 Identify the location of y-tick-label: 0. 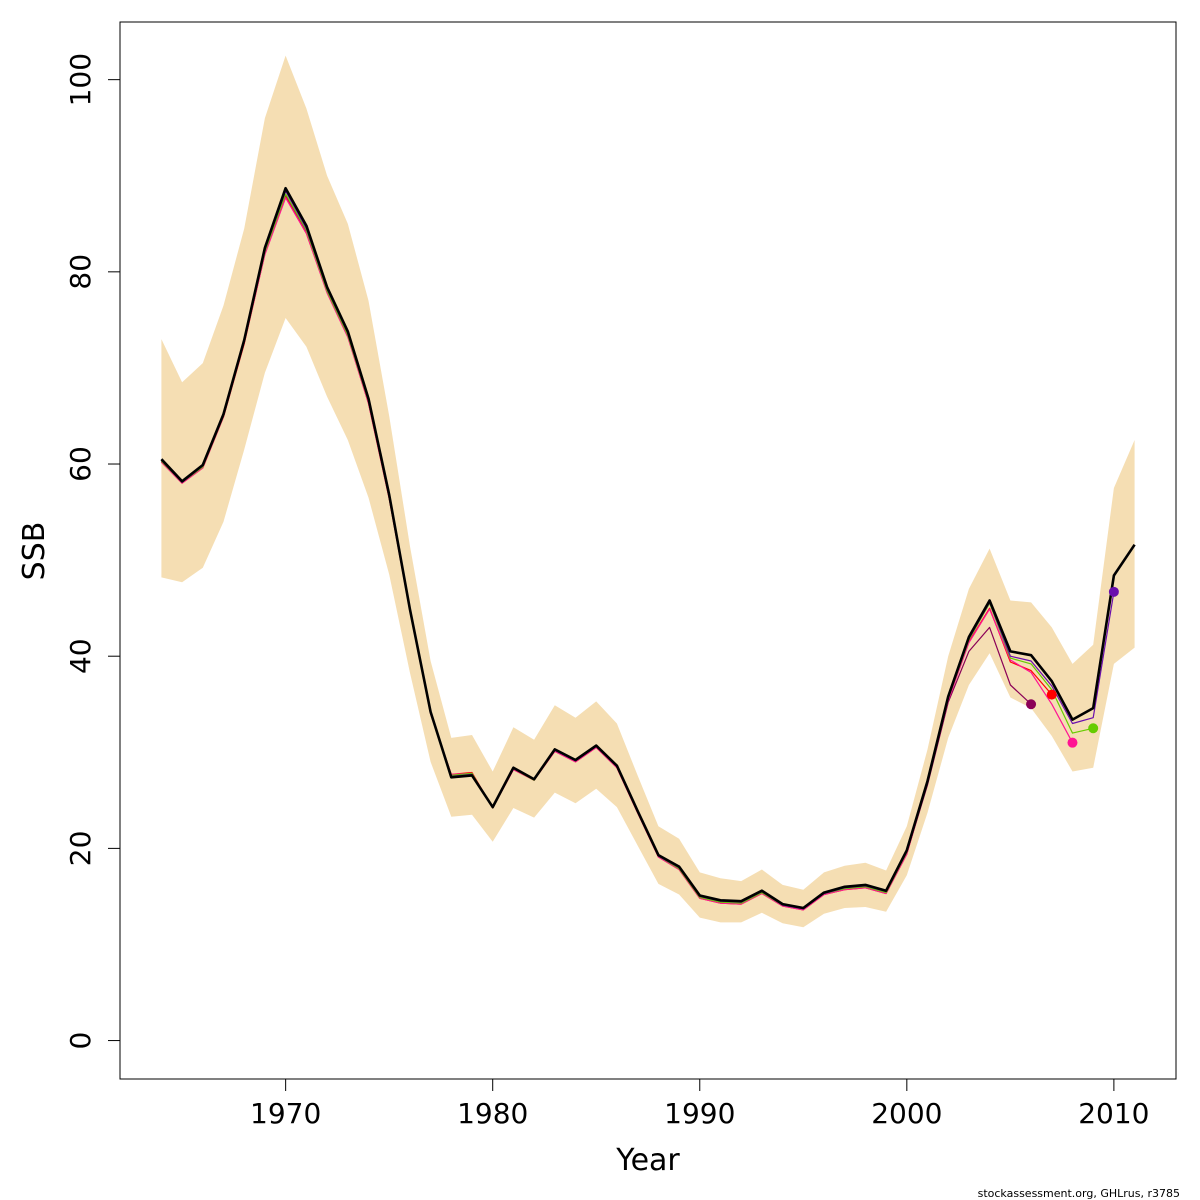
(80, 1041).